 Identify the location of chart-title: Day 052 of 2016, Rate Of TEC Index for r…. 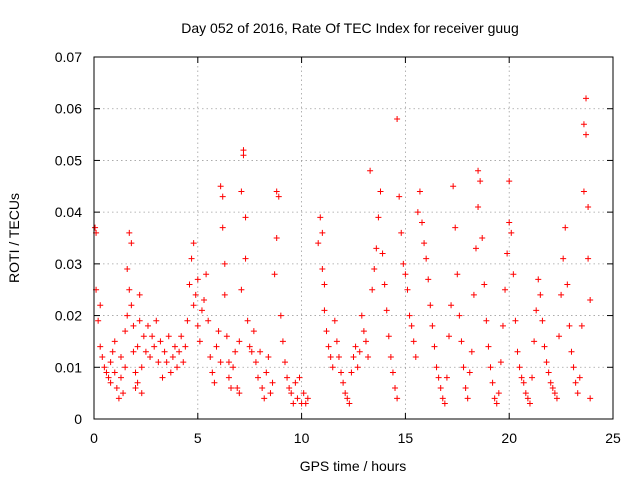
(349, 28).